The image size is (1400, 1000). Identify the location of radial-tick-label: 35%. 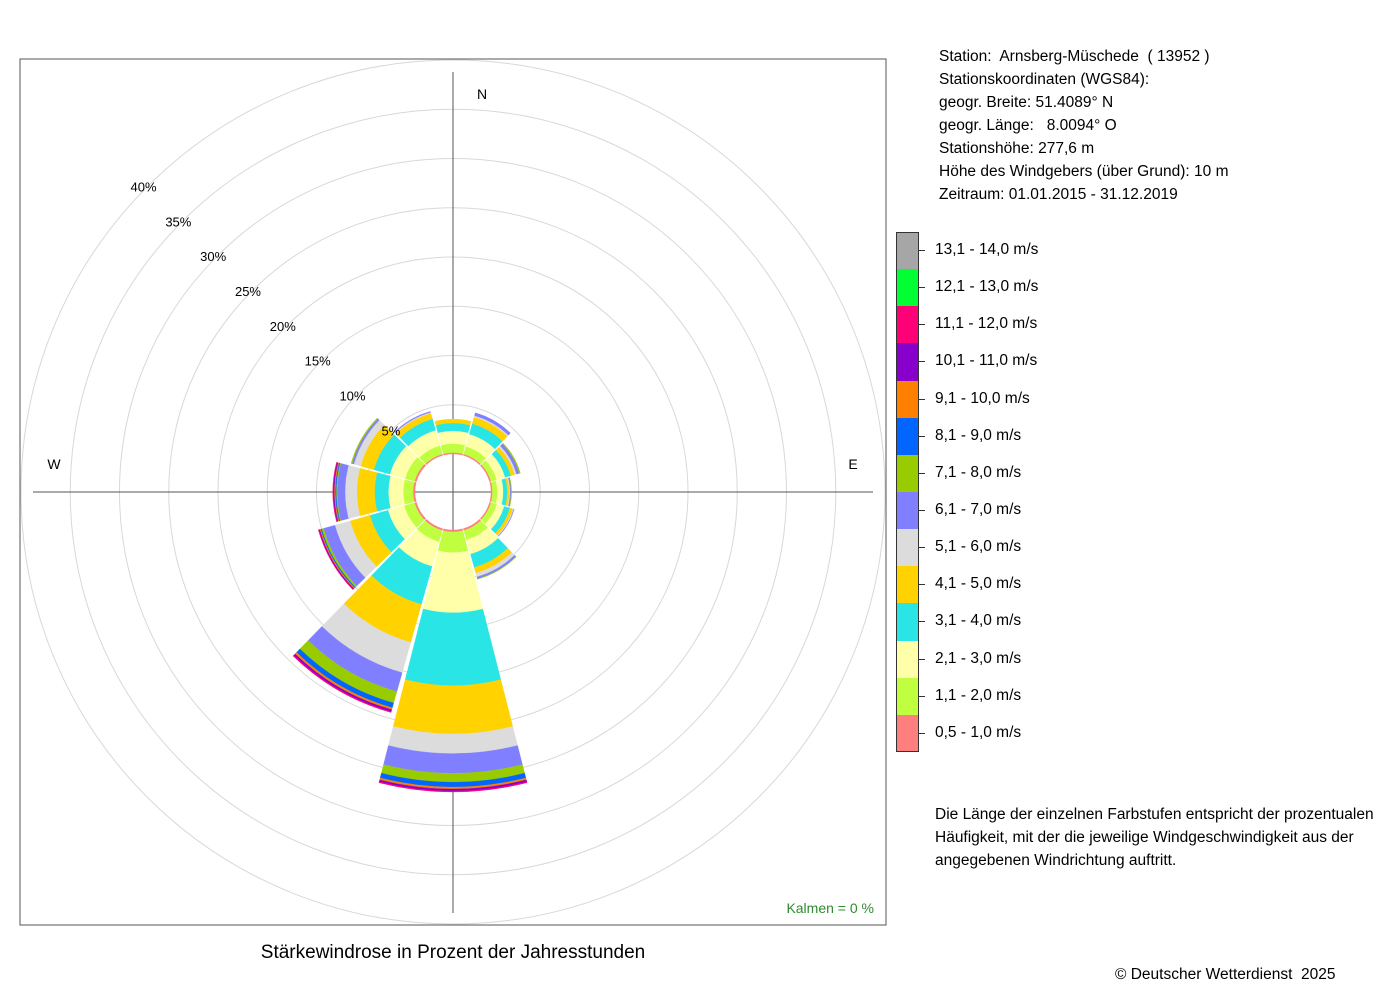
(178, 221).